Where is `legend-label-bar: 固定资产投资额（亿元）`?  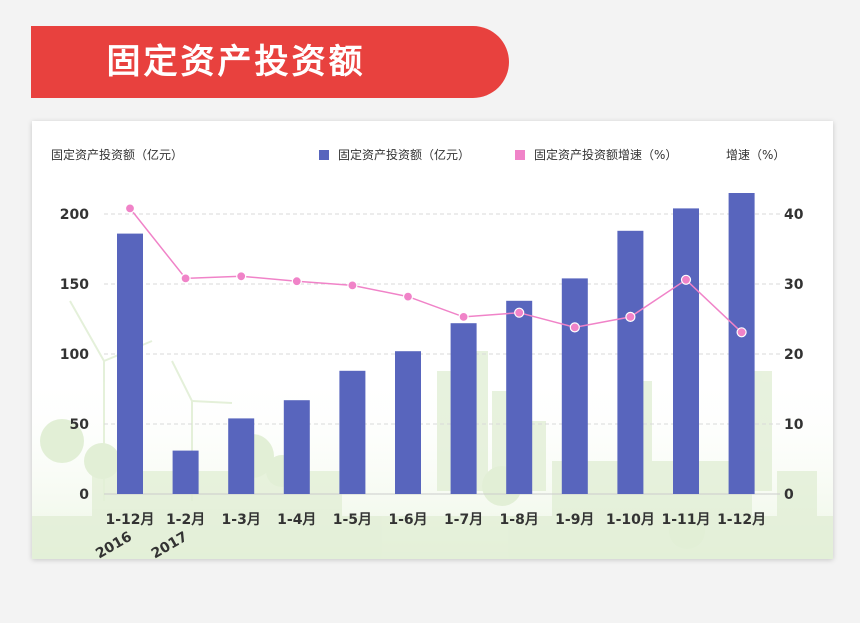
legend-label-bar: 固定资产投资额（亿元） is located at coordinates (404, 154).